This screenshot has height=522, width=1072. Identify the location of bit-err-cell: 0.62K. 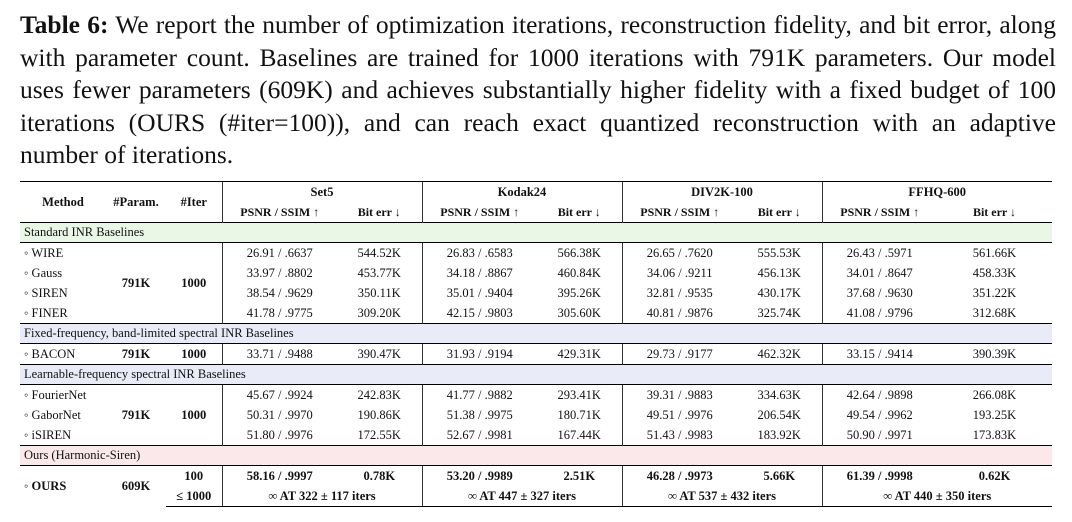
(994, 475).